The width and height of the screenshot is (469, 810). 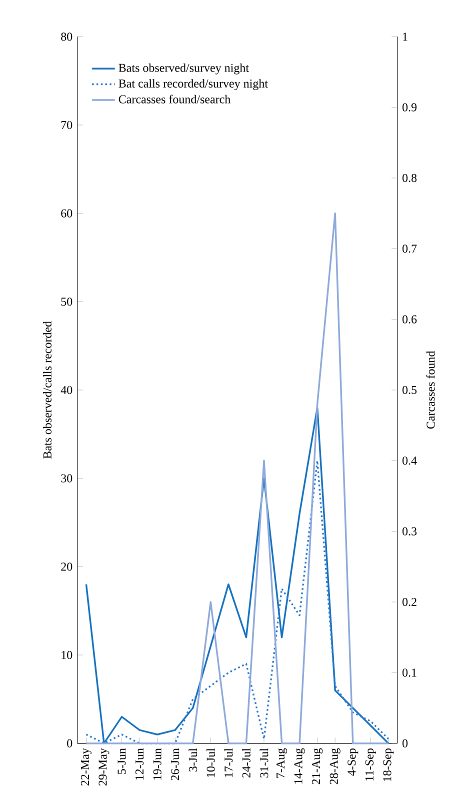 I want to click on y-tick-label: 50, so click(x=66, y=302).